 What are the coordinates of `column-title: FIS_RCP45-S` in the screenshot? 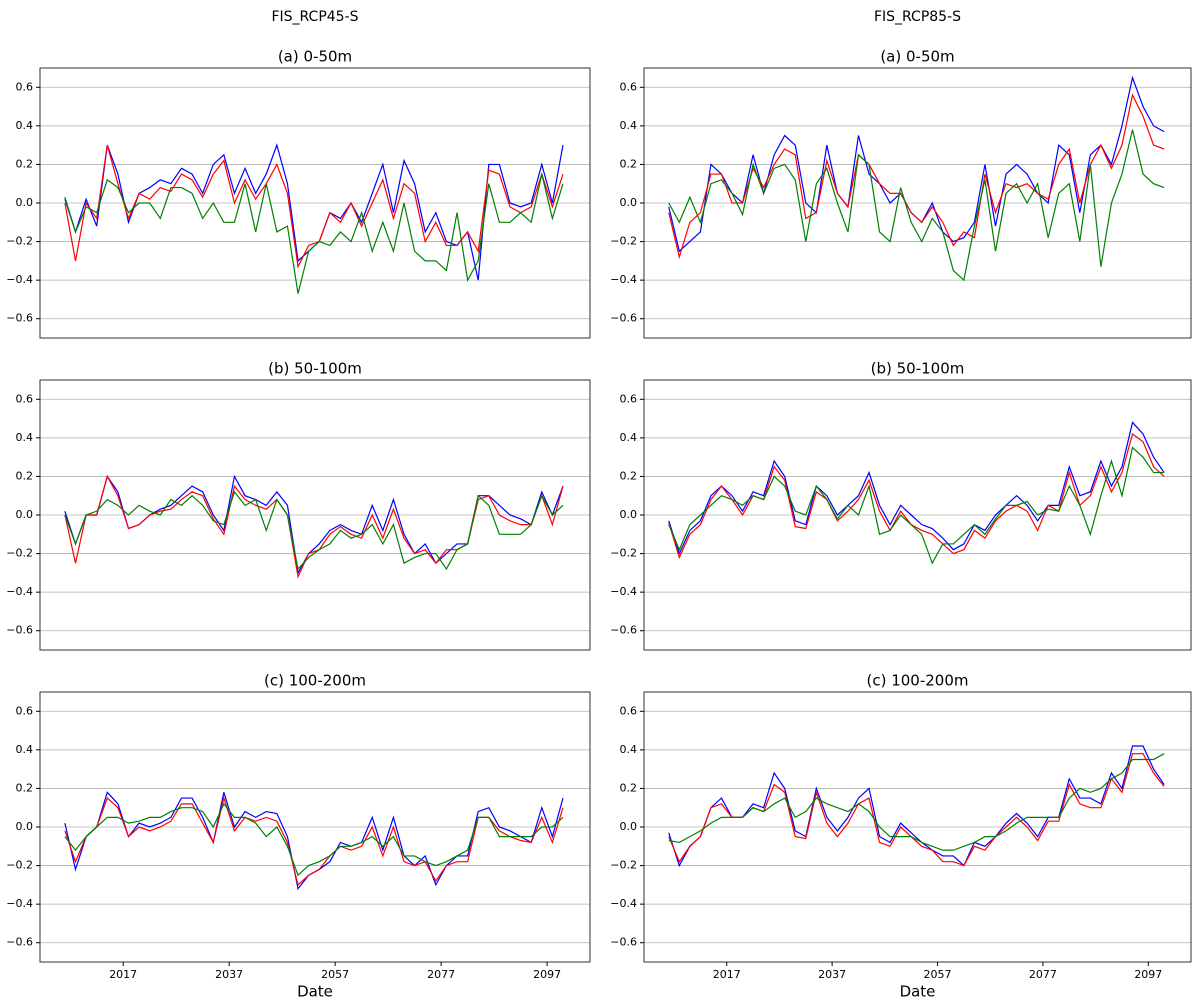 It's located at (314, 17).